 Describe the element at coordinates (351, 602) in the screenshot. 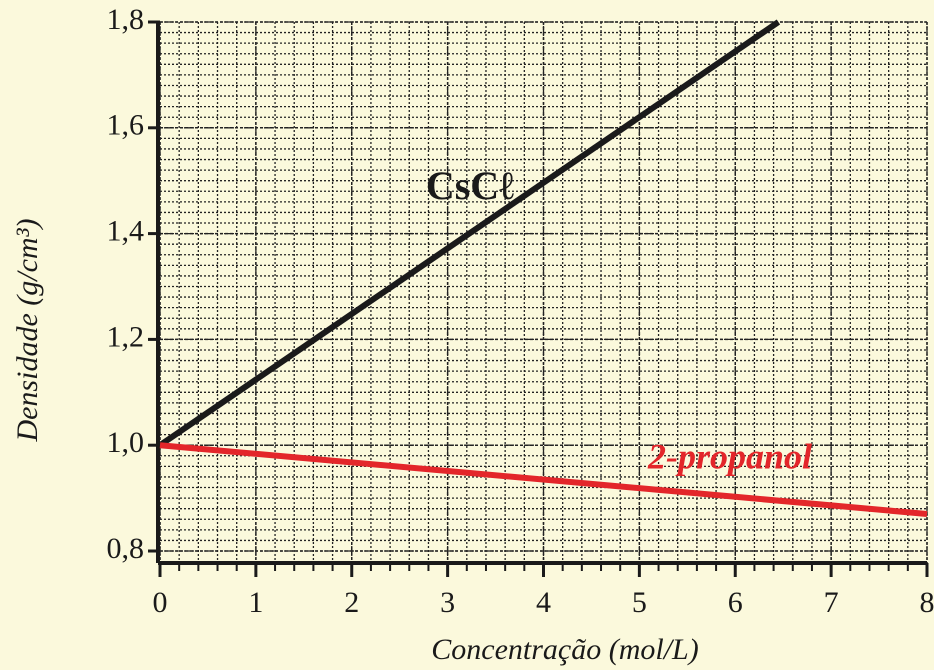

I see `x-tick-label: 2` at that location.